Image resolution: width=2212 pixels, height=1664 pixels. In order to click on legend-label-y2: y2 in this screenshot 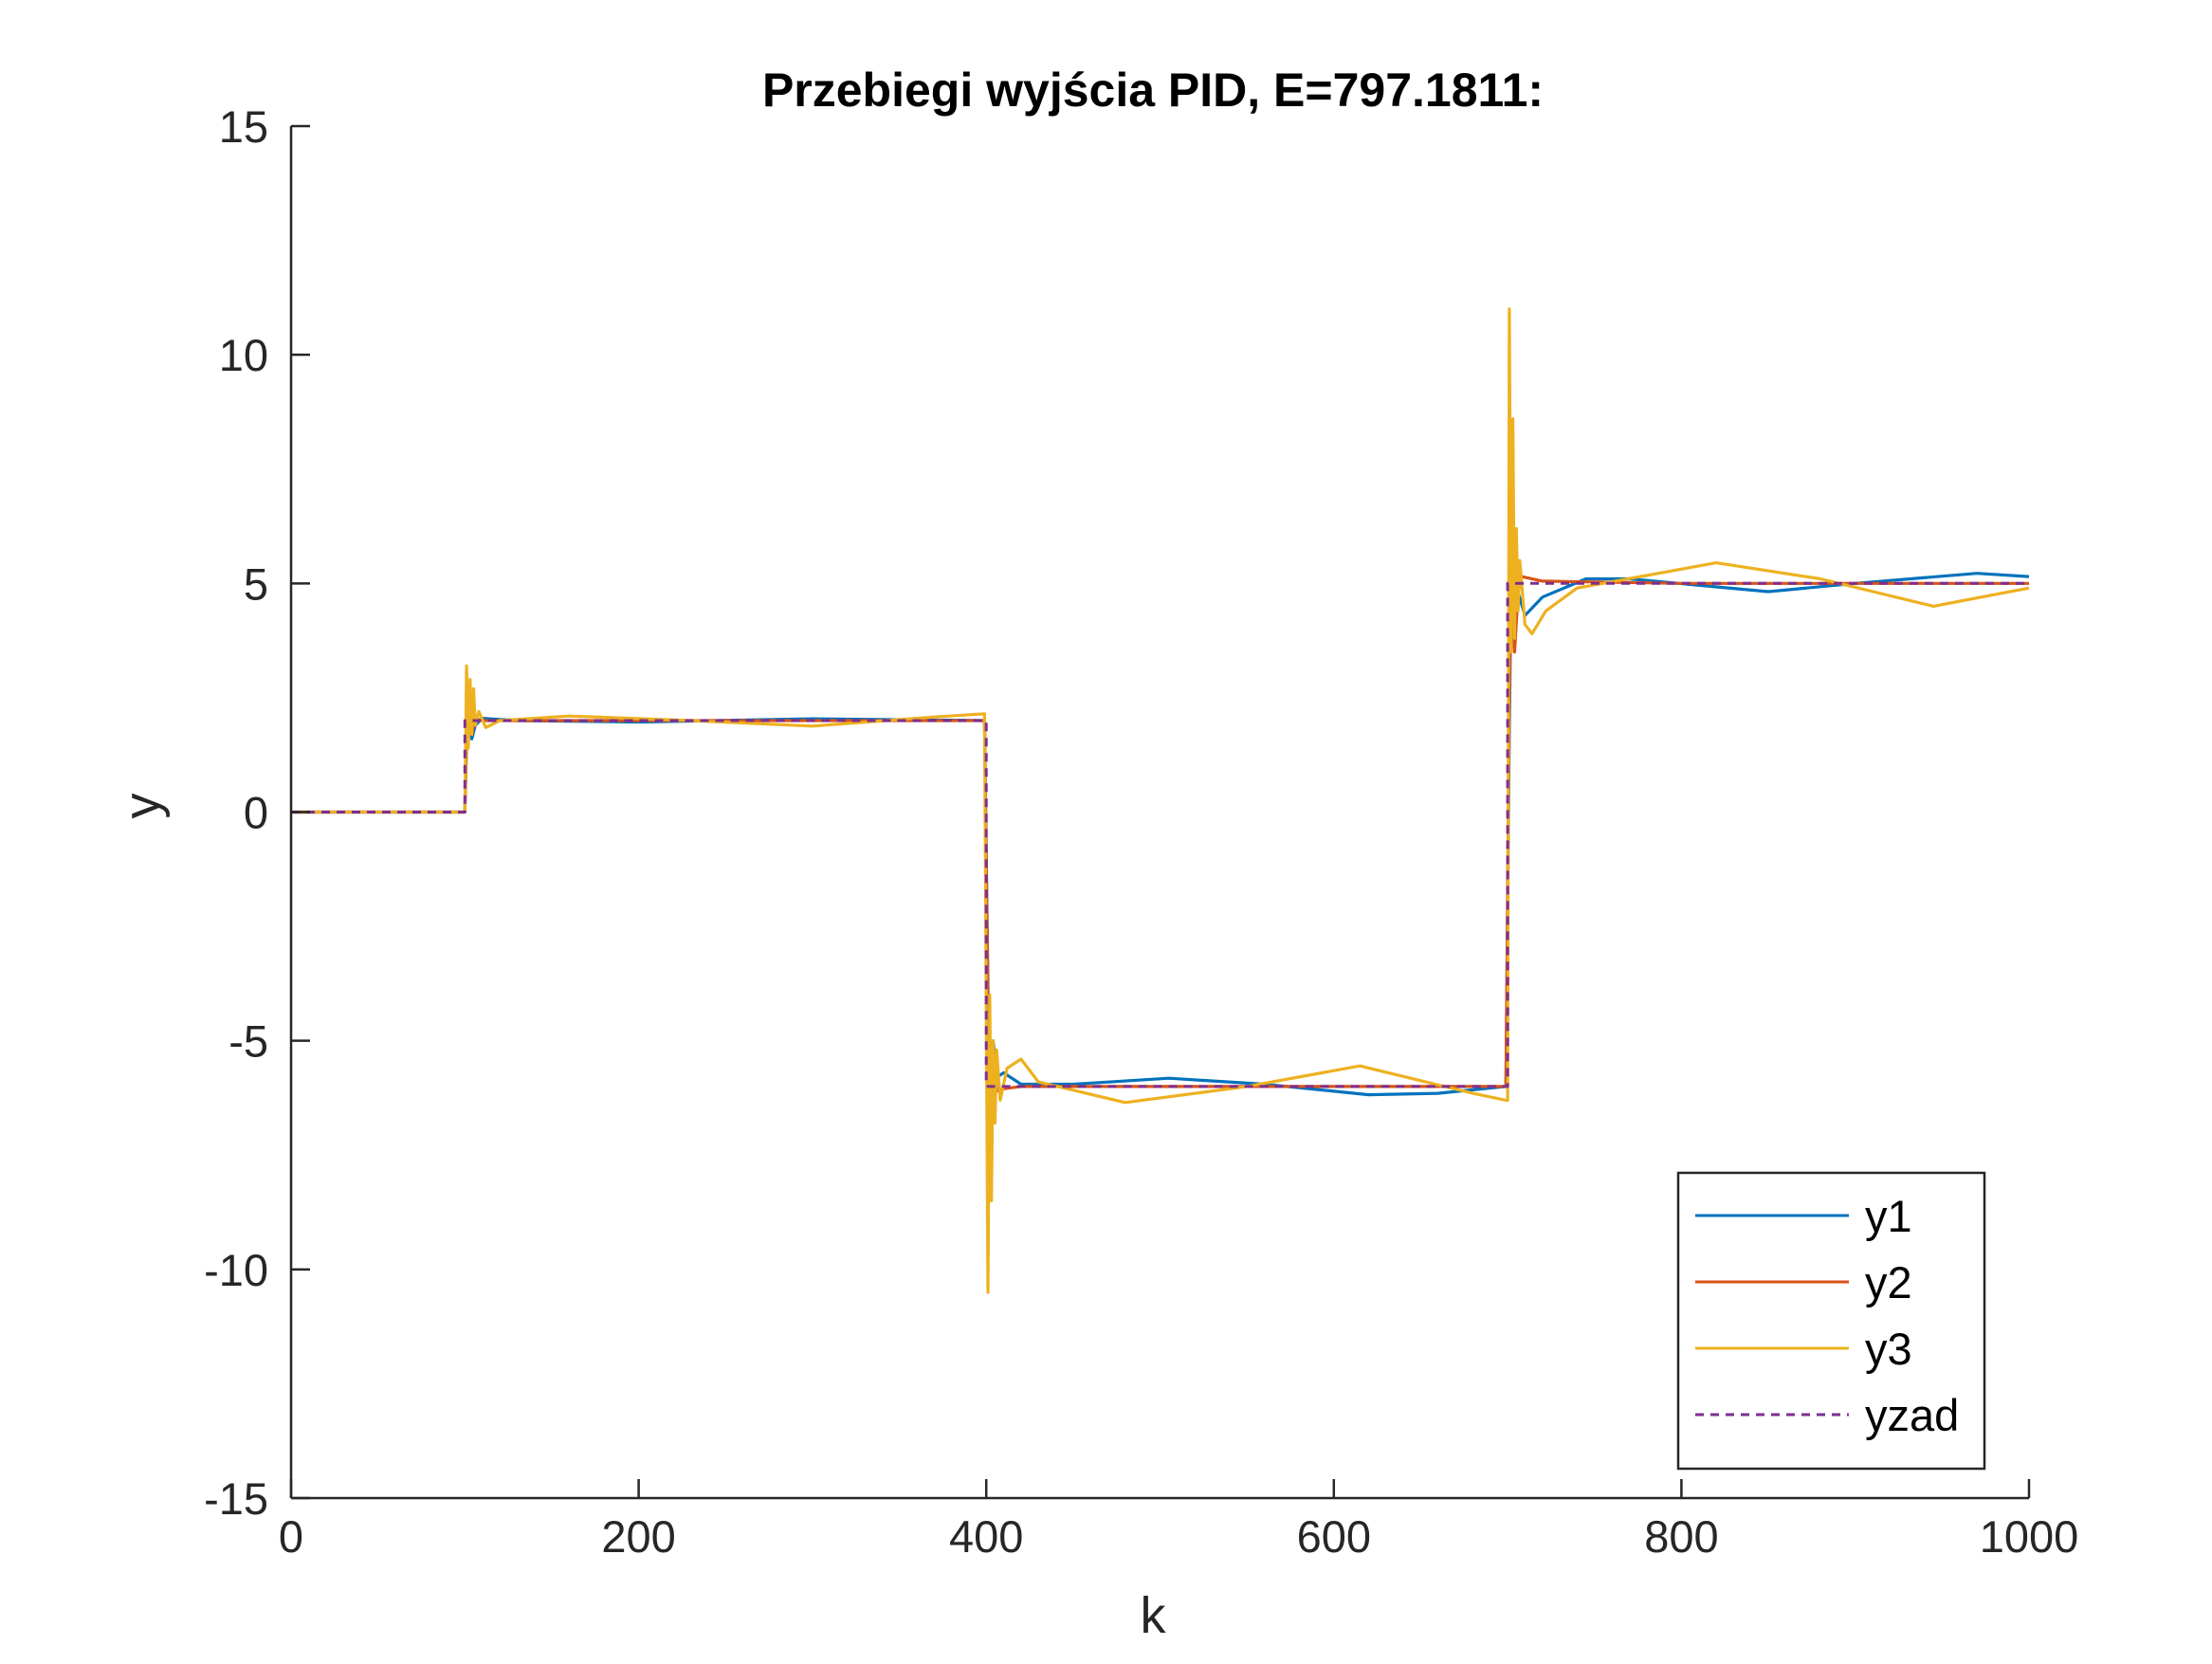, I will do `click(1888, 1282)`.